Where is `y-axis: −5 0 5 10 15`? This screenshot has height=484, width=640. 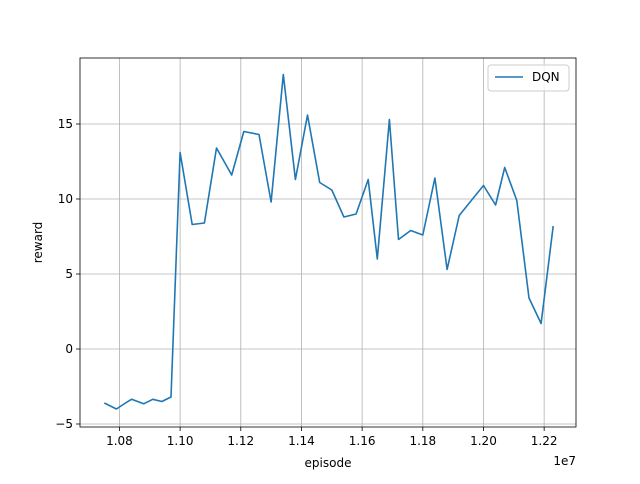
y-axis: −5 0 5 10 15 is located at coordinates (67, 274).